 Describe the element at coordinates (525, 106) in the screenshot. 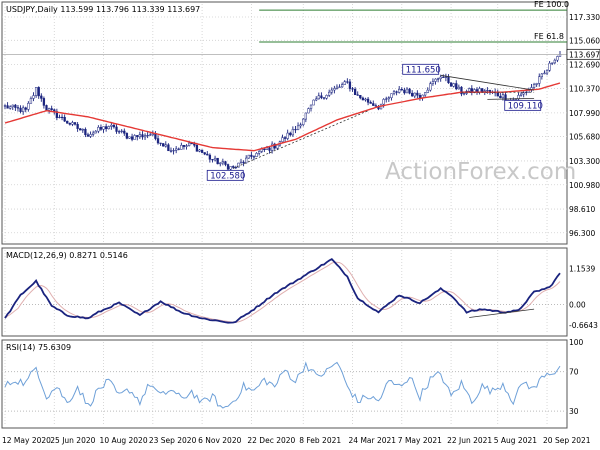

I see `price-annotation-label: 109.110` at that location.